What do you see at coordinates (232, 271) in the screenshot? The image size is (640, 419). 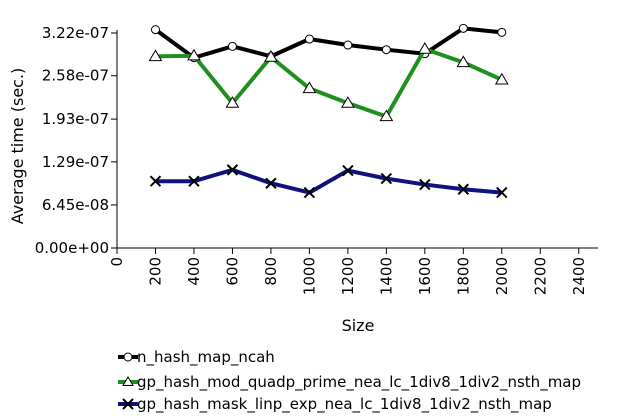 I see `x-tick-label: 600` at bounding box center [232, 271].